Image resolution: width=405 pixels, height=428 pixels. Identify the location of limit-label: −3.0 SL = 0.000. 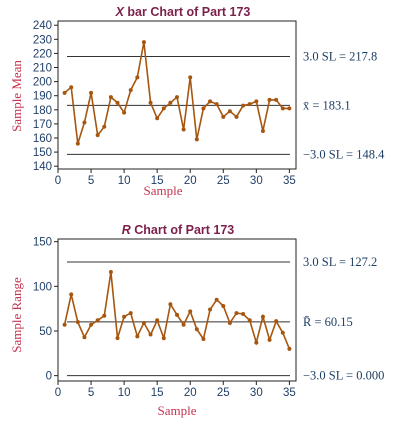
(343, 376).